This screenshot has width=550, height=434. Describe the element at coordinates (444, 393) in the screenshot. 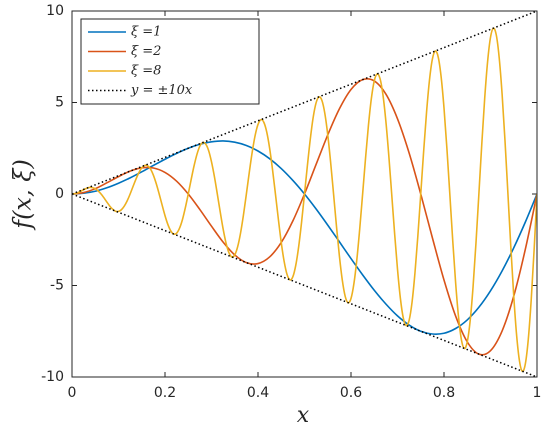

I see `x-tick-label: 0.8` at that location.